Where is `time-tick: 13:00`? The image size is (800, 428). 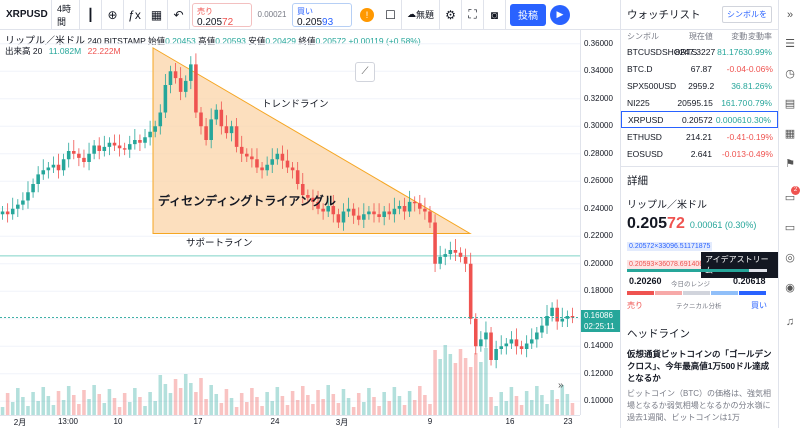
time-tick: 13:00 is located at coordinates (68, 421).